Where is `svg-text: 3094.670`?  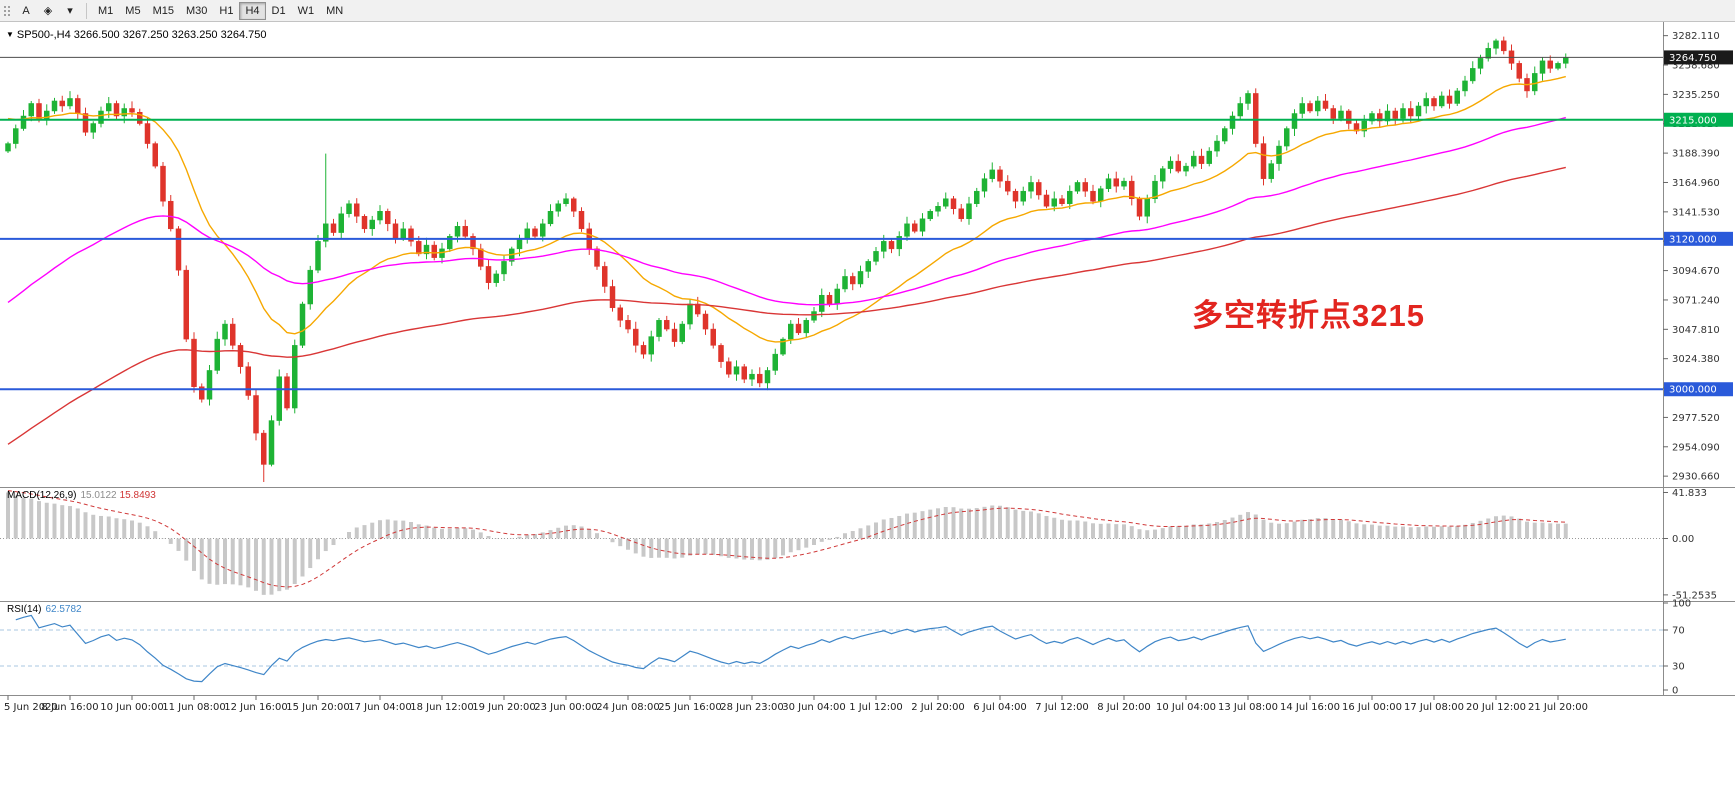 svg-text: 3094.670 is located at coordinates (1696, 271).